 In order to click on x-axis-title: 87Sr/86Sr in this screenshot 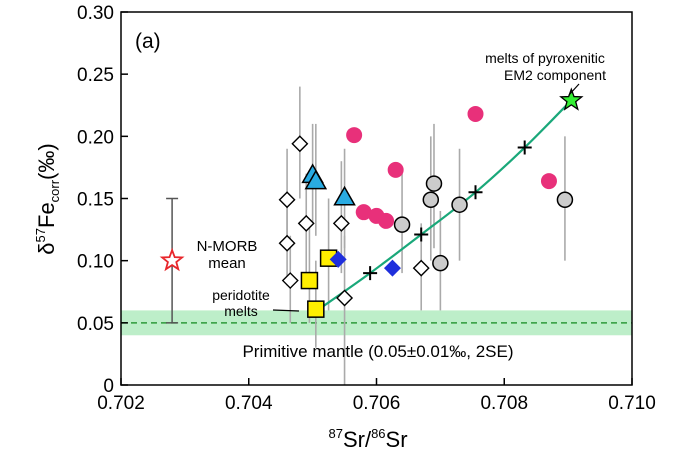, I will do `click(367, 439)`.